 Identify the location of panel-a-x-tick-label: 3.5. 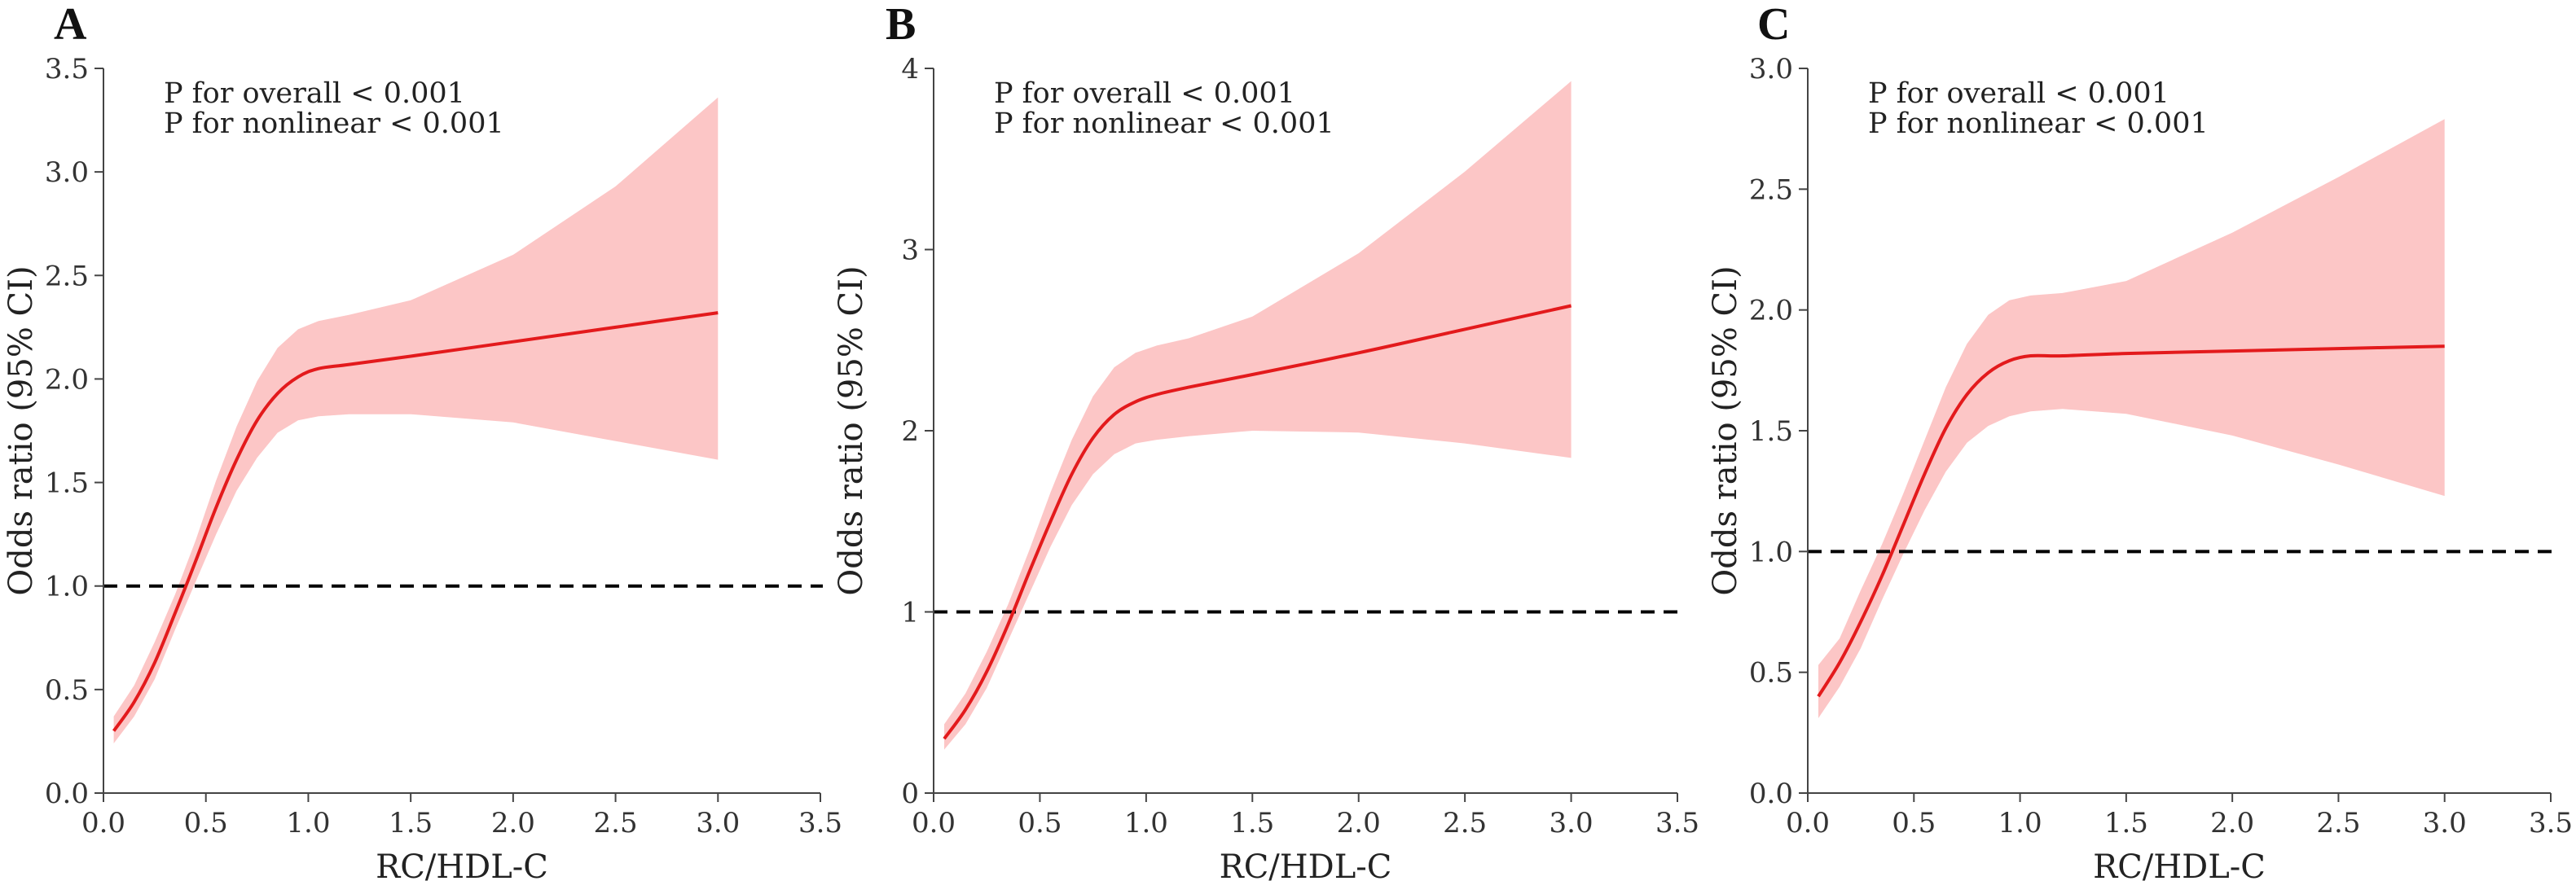
(820, 823).